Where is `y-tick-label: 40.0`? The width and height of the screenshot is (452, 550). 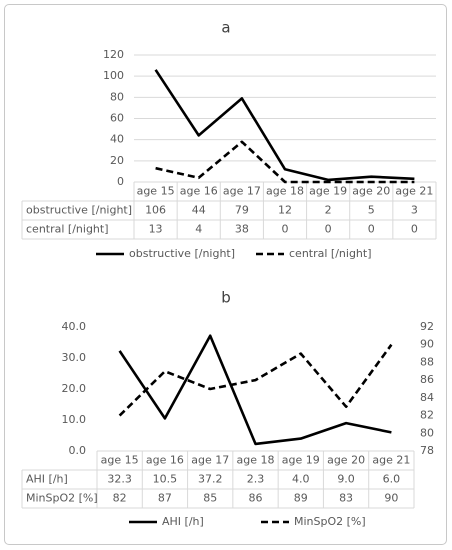
y-tick-label: 40.0 is located at coordinates (74, 326).